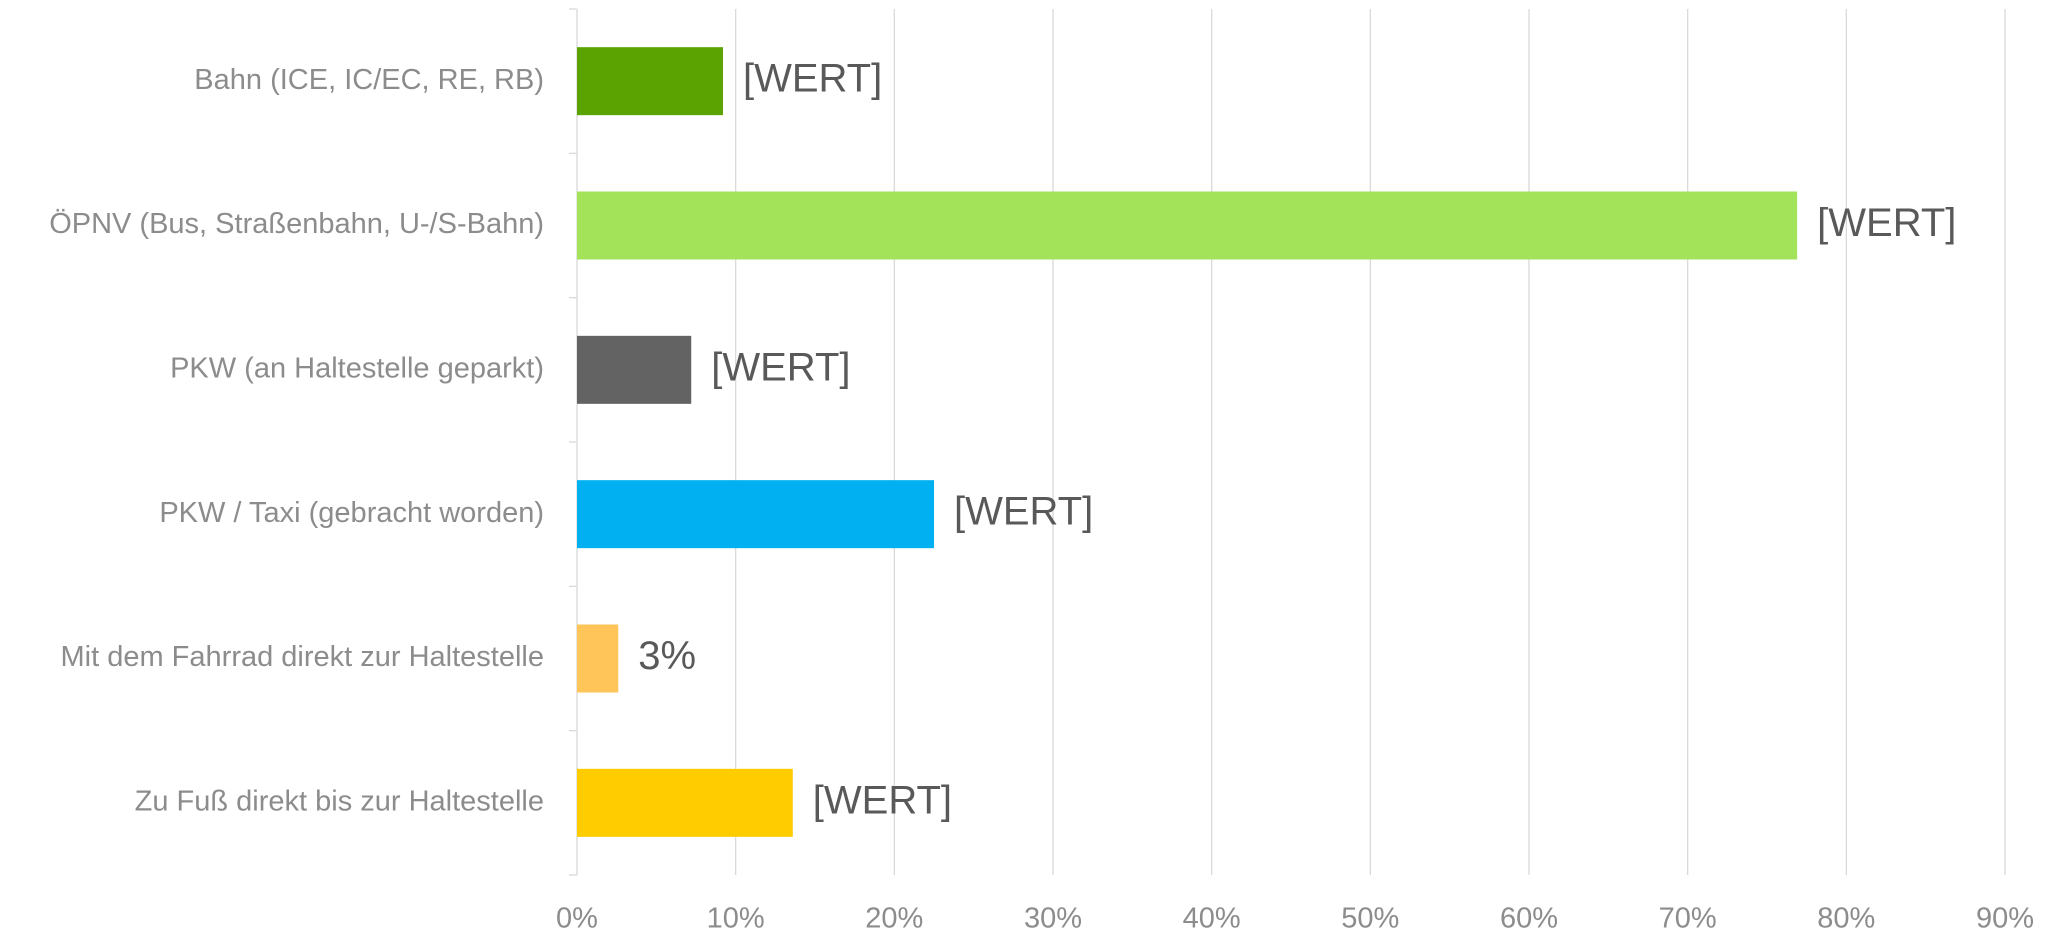 The height and width of the screenshot is (936, 2058). I want to click on value-label: 3%, so click(667, 656).